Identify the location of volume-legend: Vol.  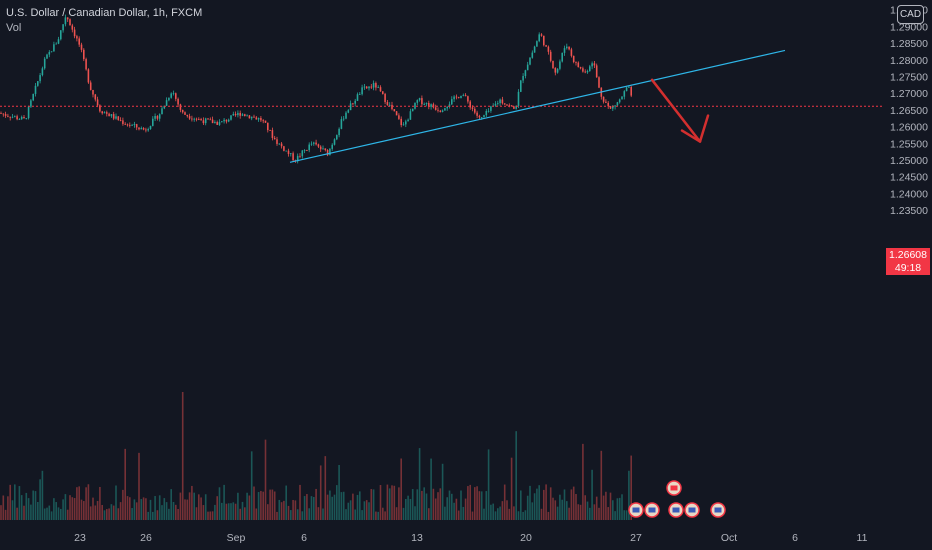
(14, 28).